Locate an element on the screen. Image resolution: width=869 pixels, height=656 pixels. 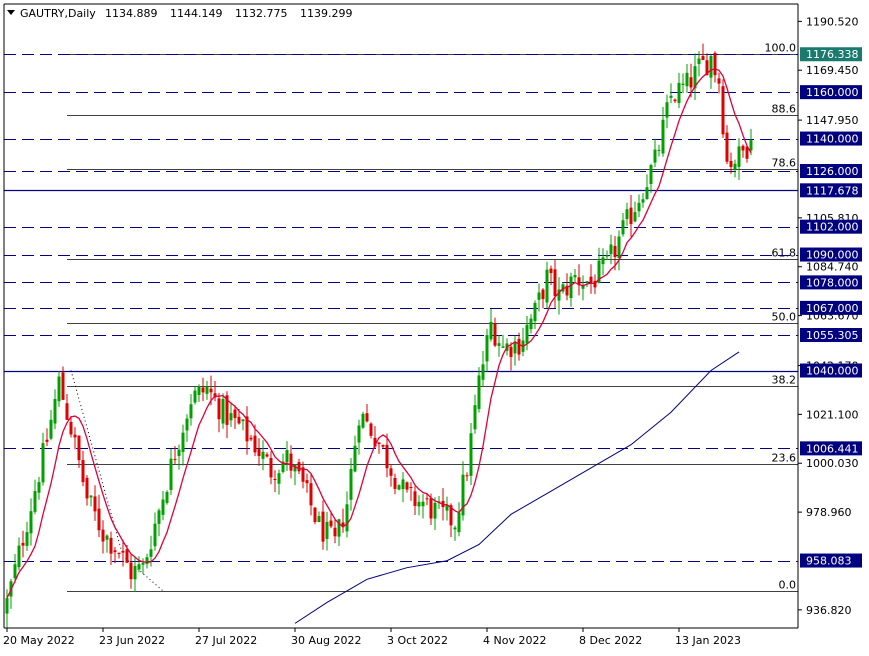
x-tick-label: 30 Aug 2022 is located at coordinates (326, 640).